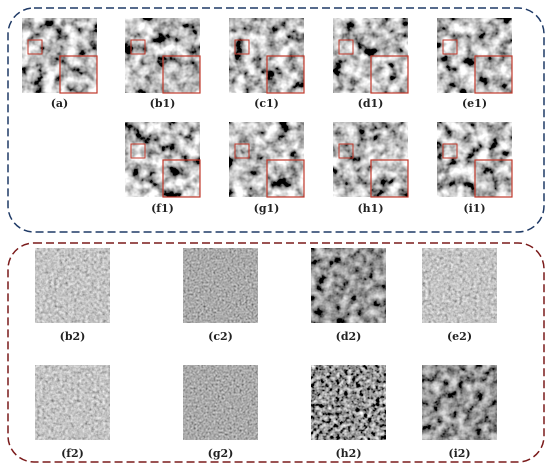 The image size is (550, 470). What do you see at coordinates (371, 103) in the screenshot?
I see `panel-label: (d1)` at bounding box center [371, 103].